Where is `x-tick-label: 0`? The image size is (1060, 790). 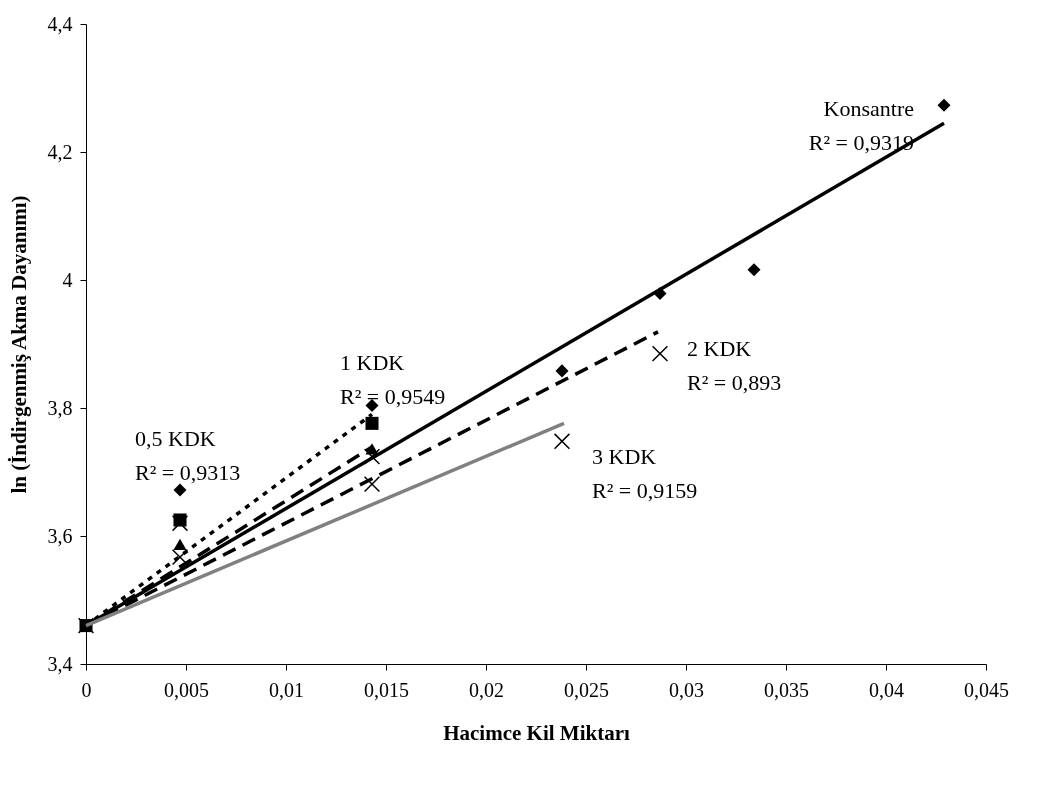
x-tick-label: 0 is located at coordinates (86, 689).